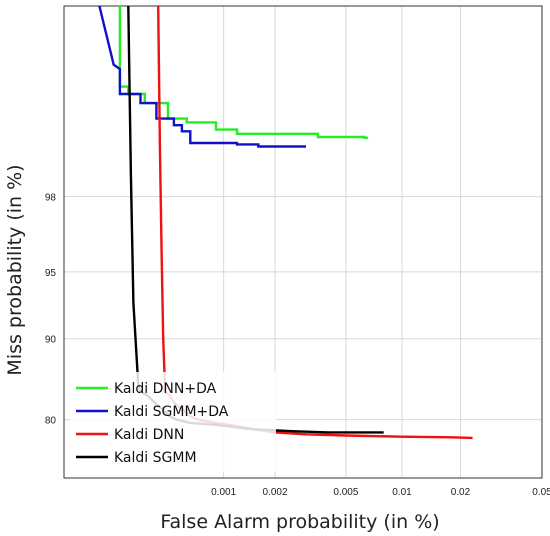 This screenshot has width=550, height=536. I want to click on x-tick-label: 0.05, so click(541, 492).